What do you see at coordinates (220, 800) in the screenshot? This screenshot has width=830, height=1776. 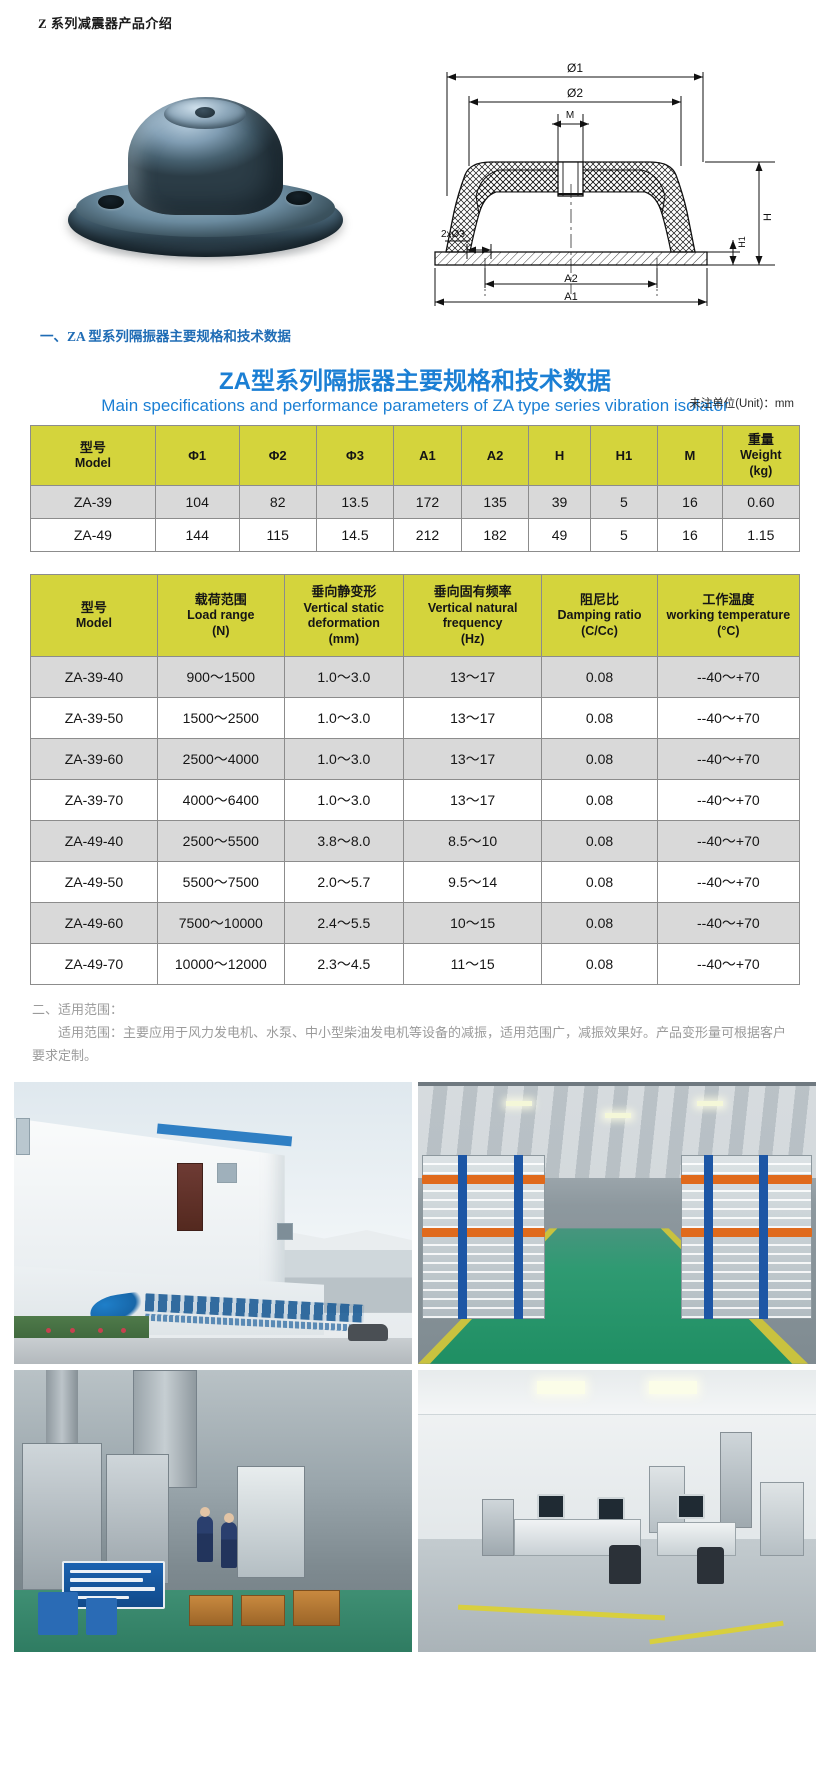 I see `table-cell: 4000～6400` at bounding box center [220, 800].